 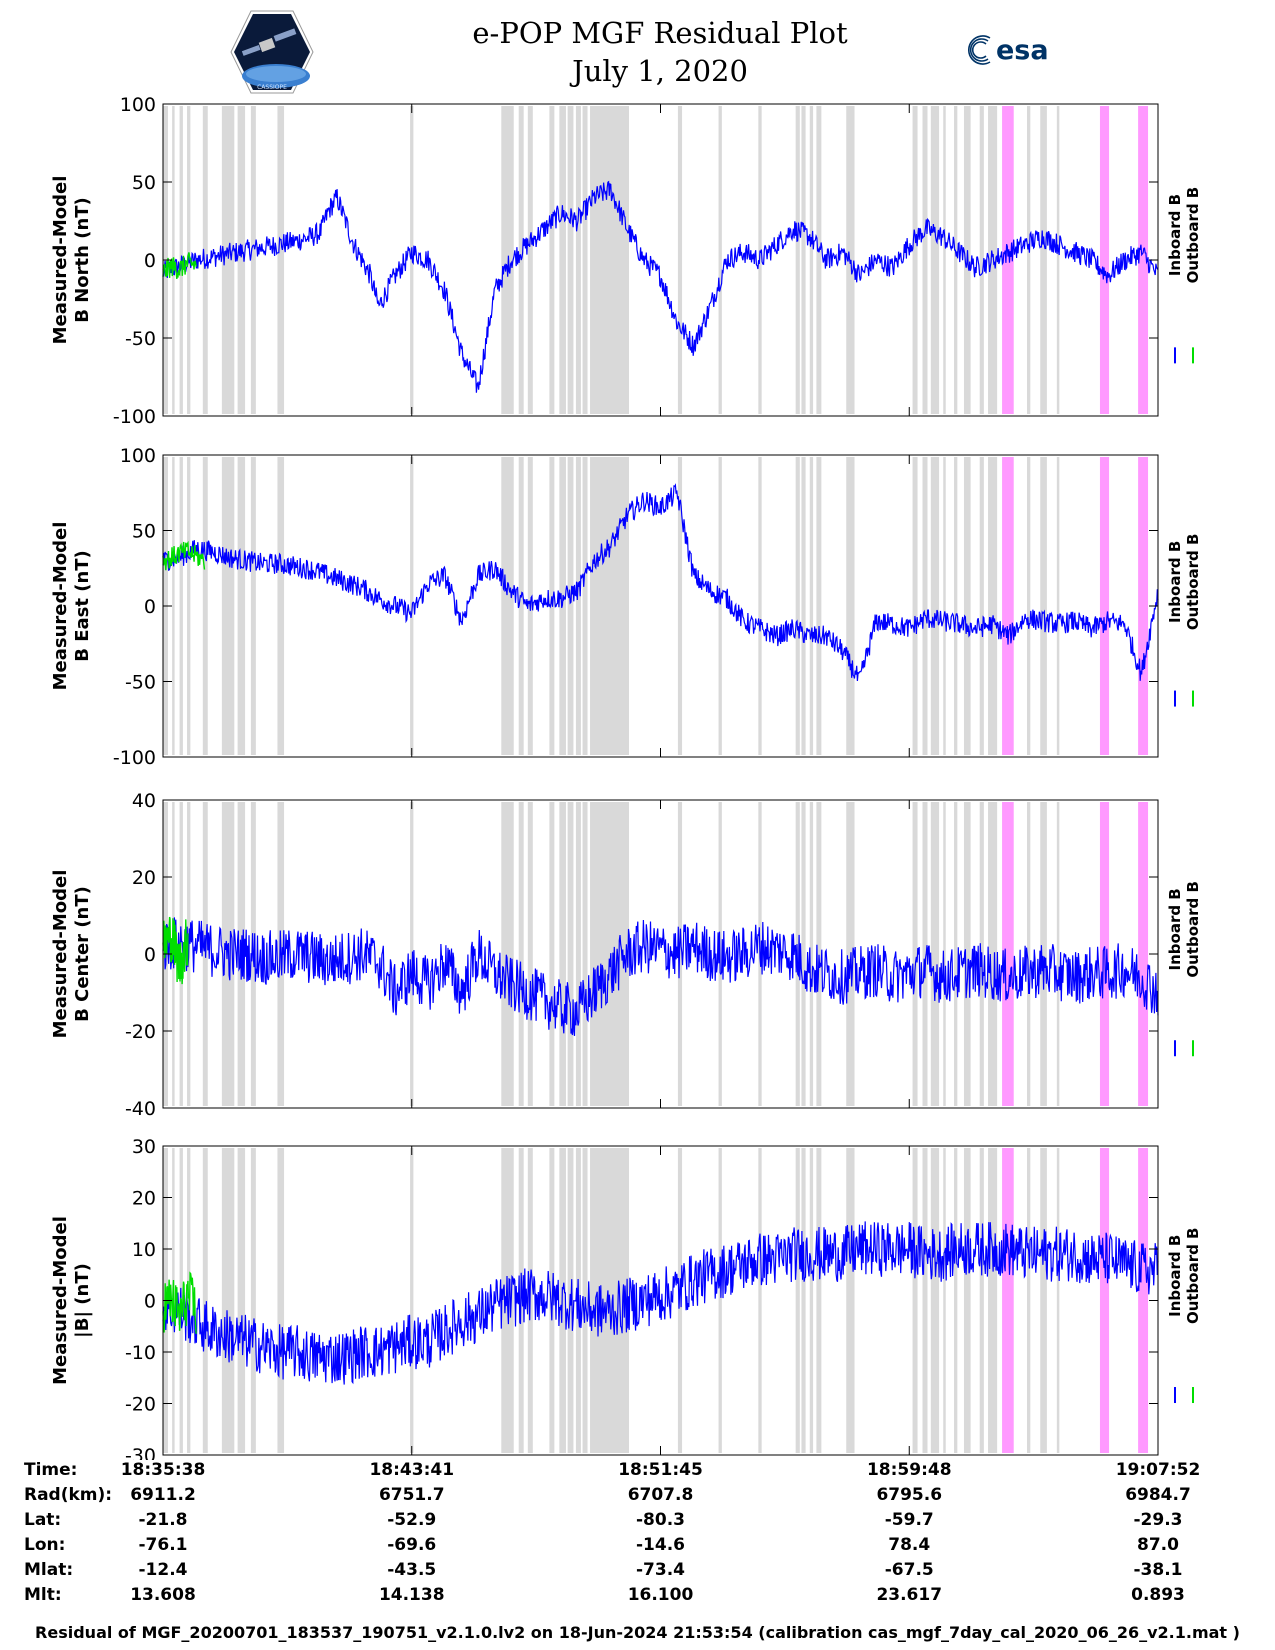 What do you see at coordinates (1158, 1470) in the screenshot?
I see `info-cell: 19:07:52` at bounding box center [1158, 1470].